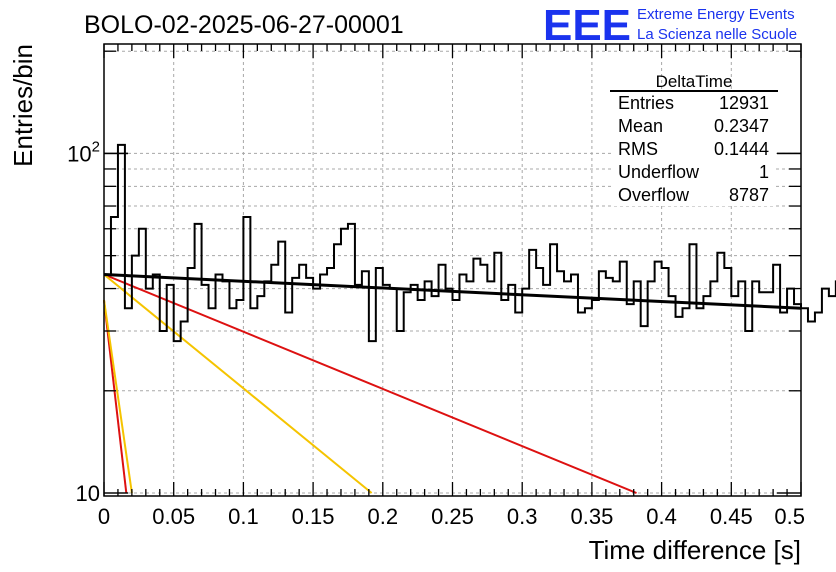  I want to click on stats-row-value: 12931, so click(744, 103).